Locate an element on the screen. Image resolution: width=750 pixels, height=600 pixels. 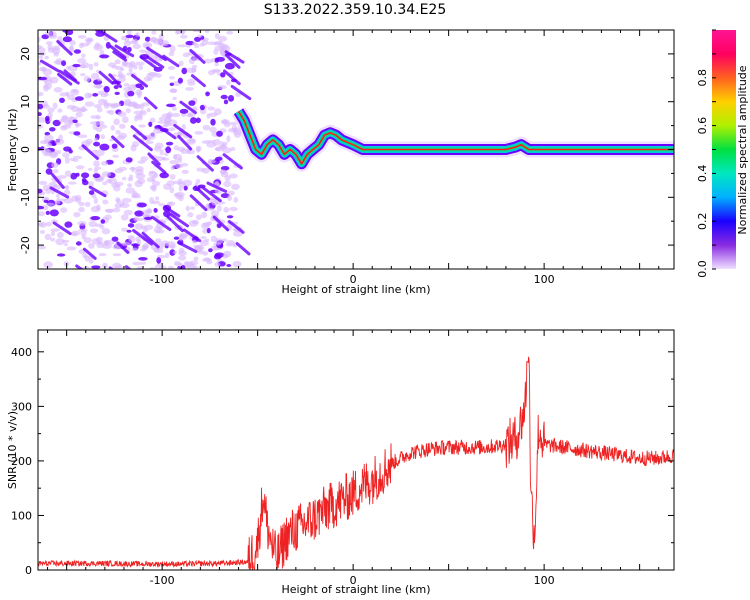
snr-x-tick-label: -100 is located at coordinates (162, 580).